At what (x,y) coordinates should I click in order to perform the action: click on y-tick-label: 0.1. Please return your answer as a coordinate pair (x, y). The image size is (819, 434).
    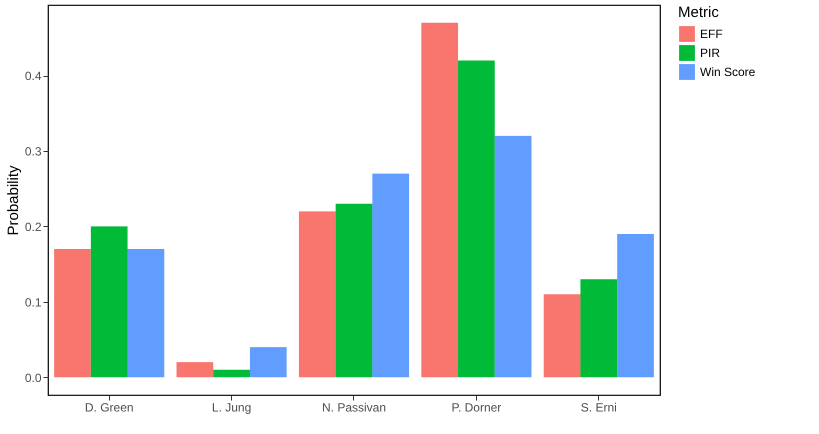
    Looking at the image, I should click on (33, 302).